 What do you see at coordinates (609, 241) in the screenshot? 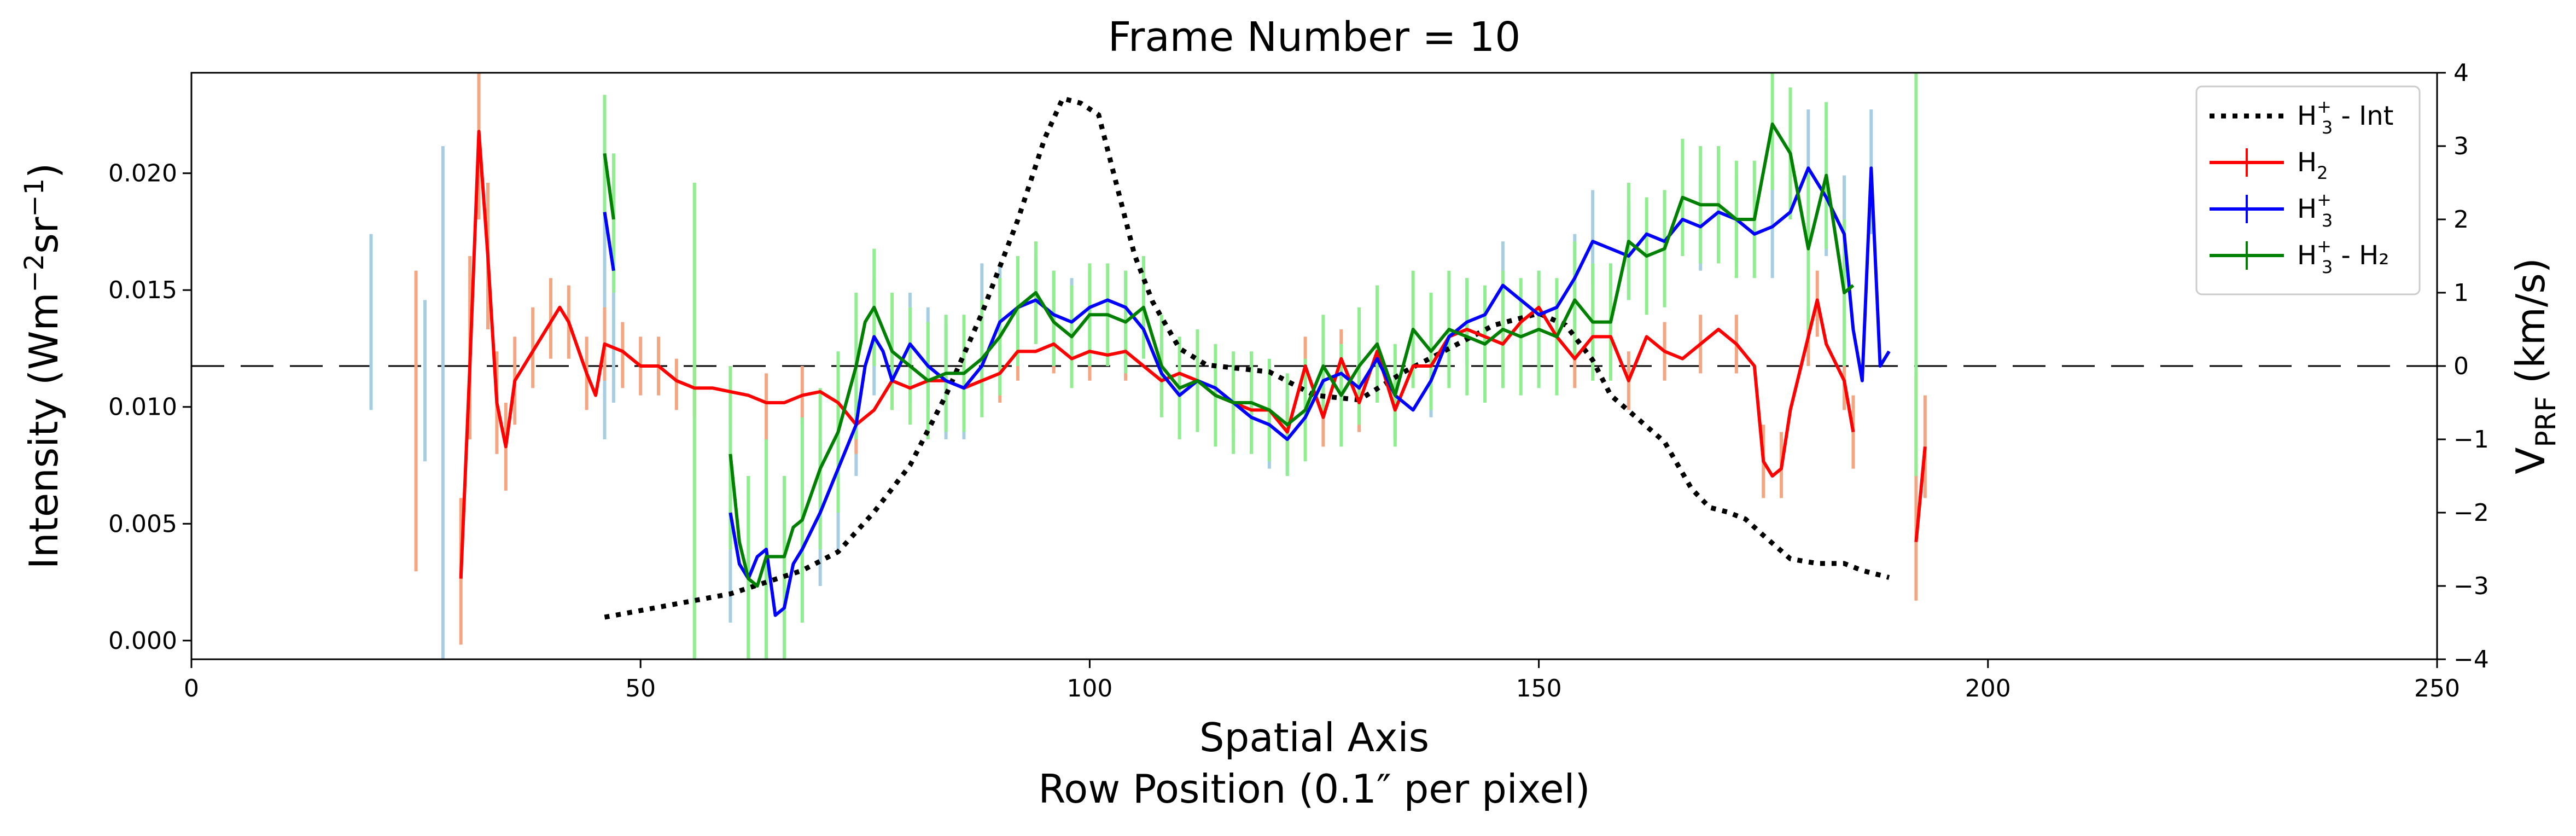
I see `series-line-h3b` at bounding box center [609, 241].